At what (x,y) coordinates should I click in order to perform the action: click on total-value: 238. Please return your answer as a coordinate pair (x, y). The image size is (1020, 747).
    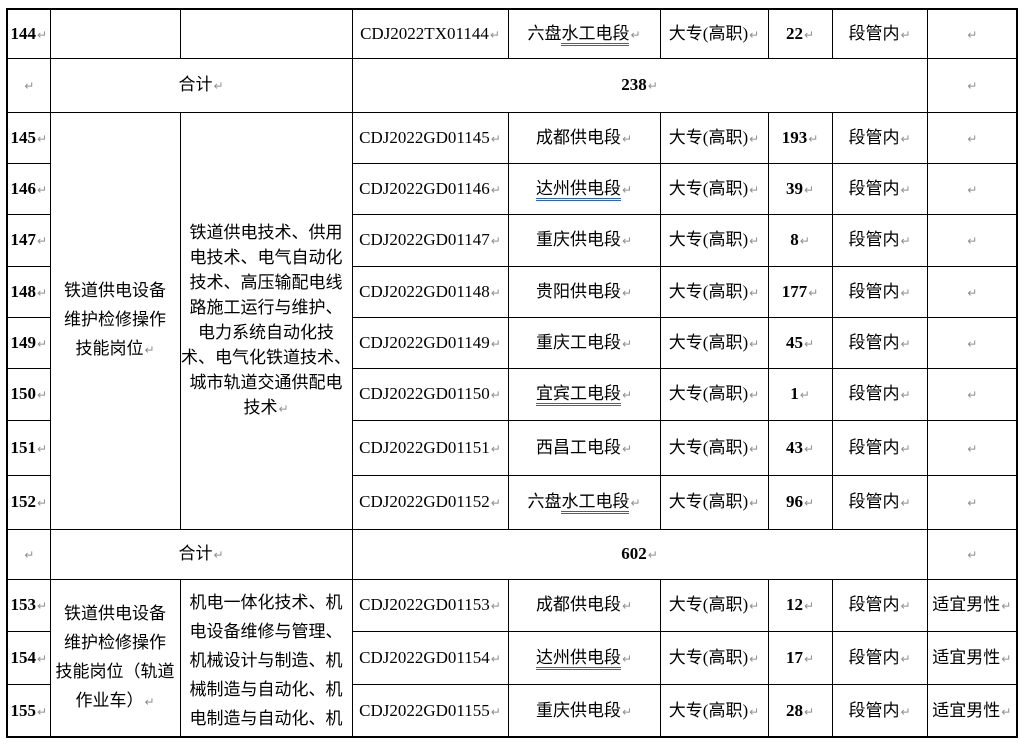
    Looking at the image, I should click on (634, 85).